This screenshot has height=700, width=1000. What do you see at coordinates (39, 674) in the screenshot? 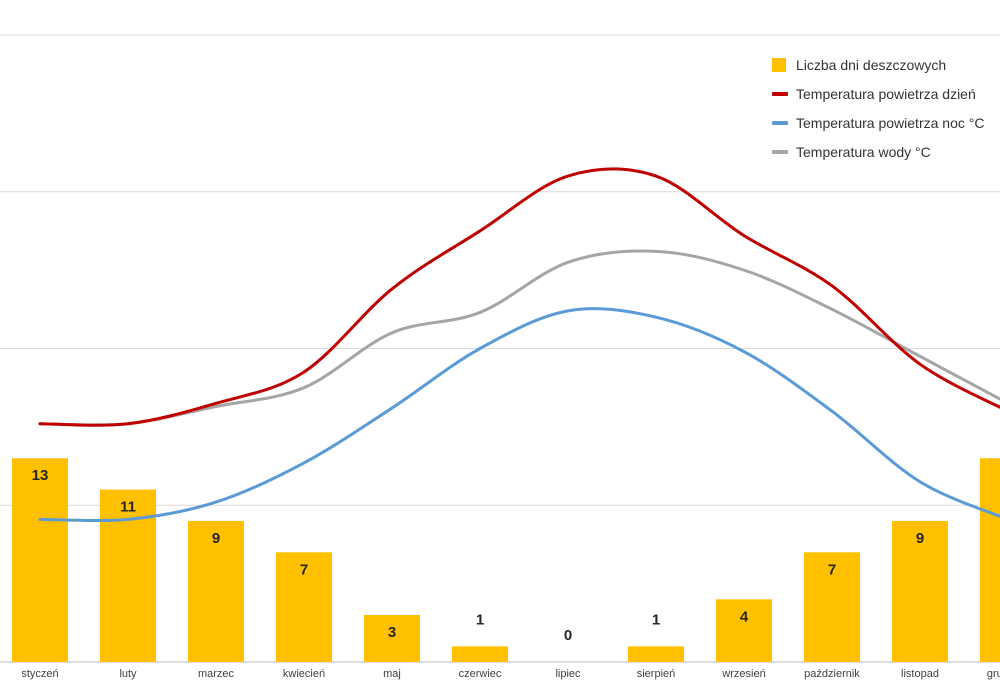
I see `x-tick-label: styczeń` at bounding box center [39, 674].